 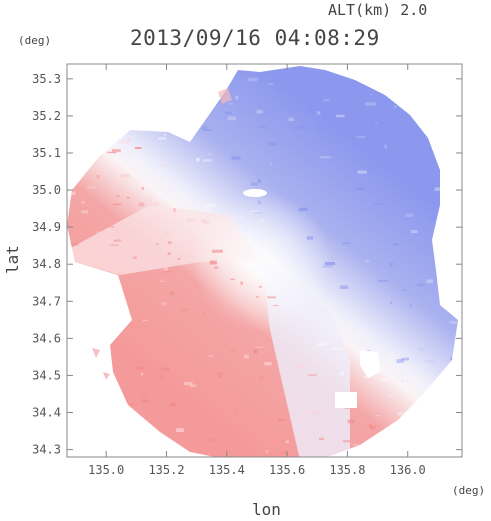 What do you see at coordinates (347, 470) in the screenshot?
I see `x-tick-label: 135.8` at bounding box center [347, 470].